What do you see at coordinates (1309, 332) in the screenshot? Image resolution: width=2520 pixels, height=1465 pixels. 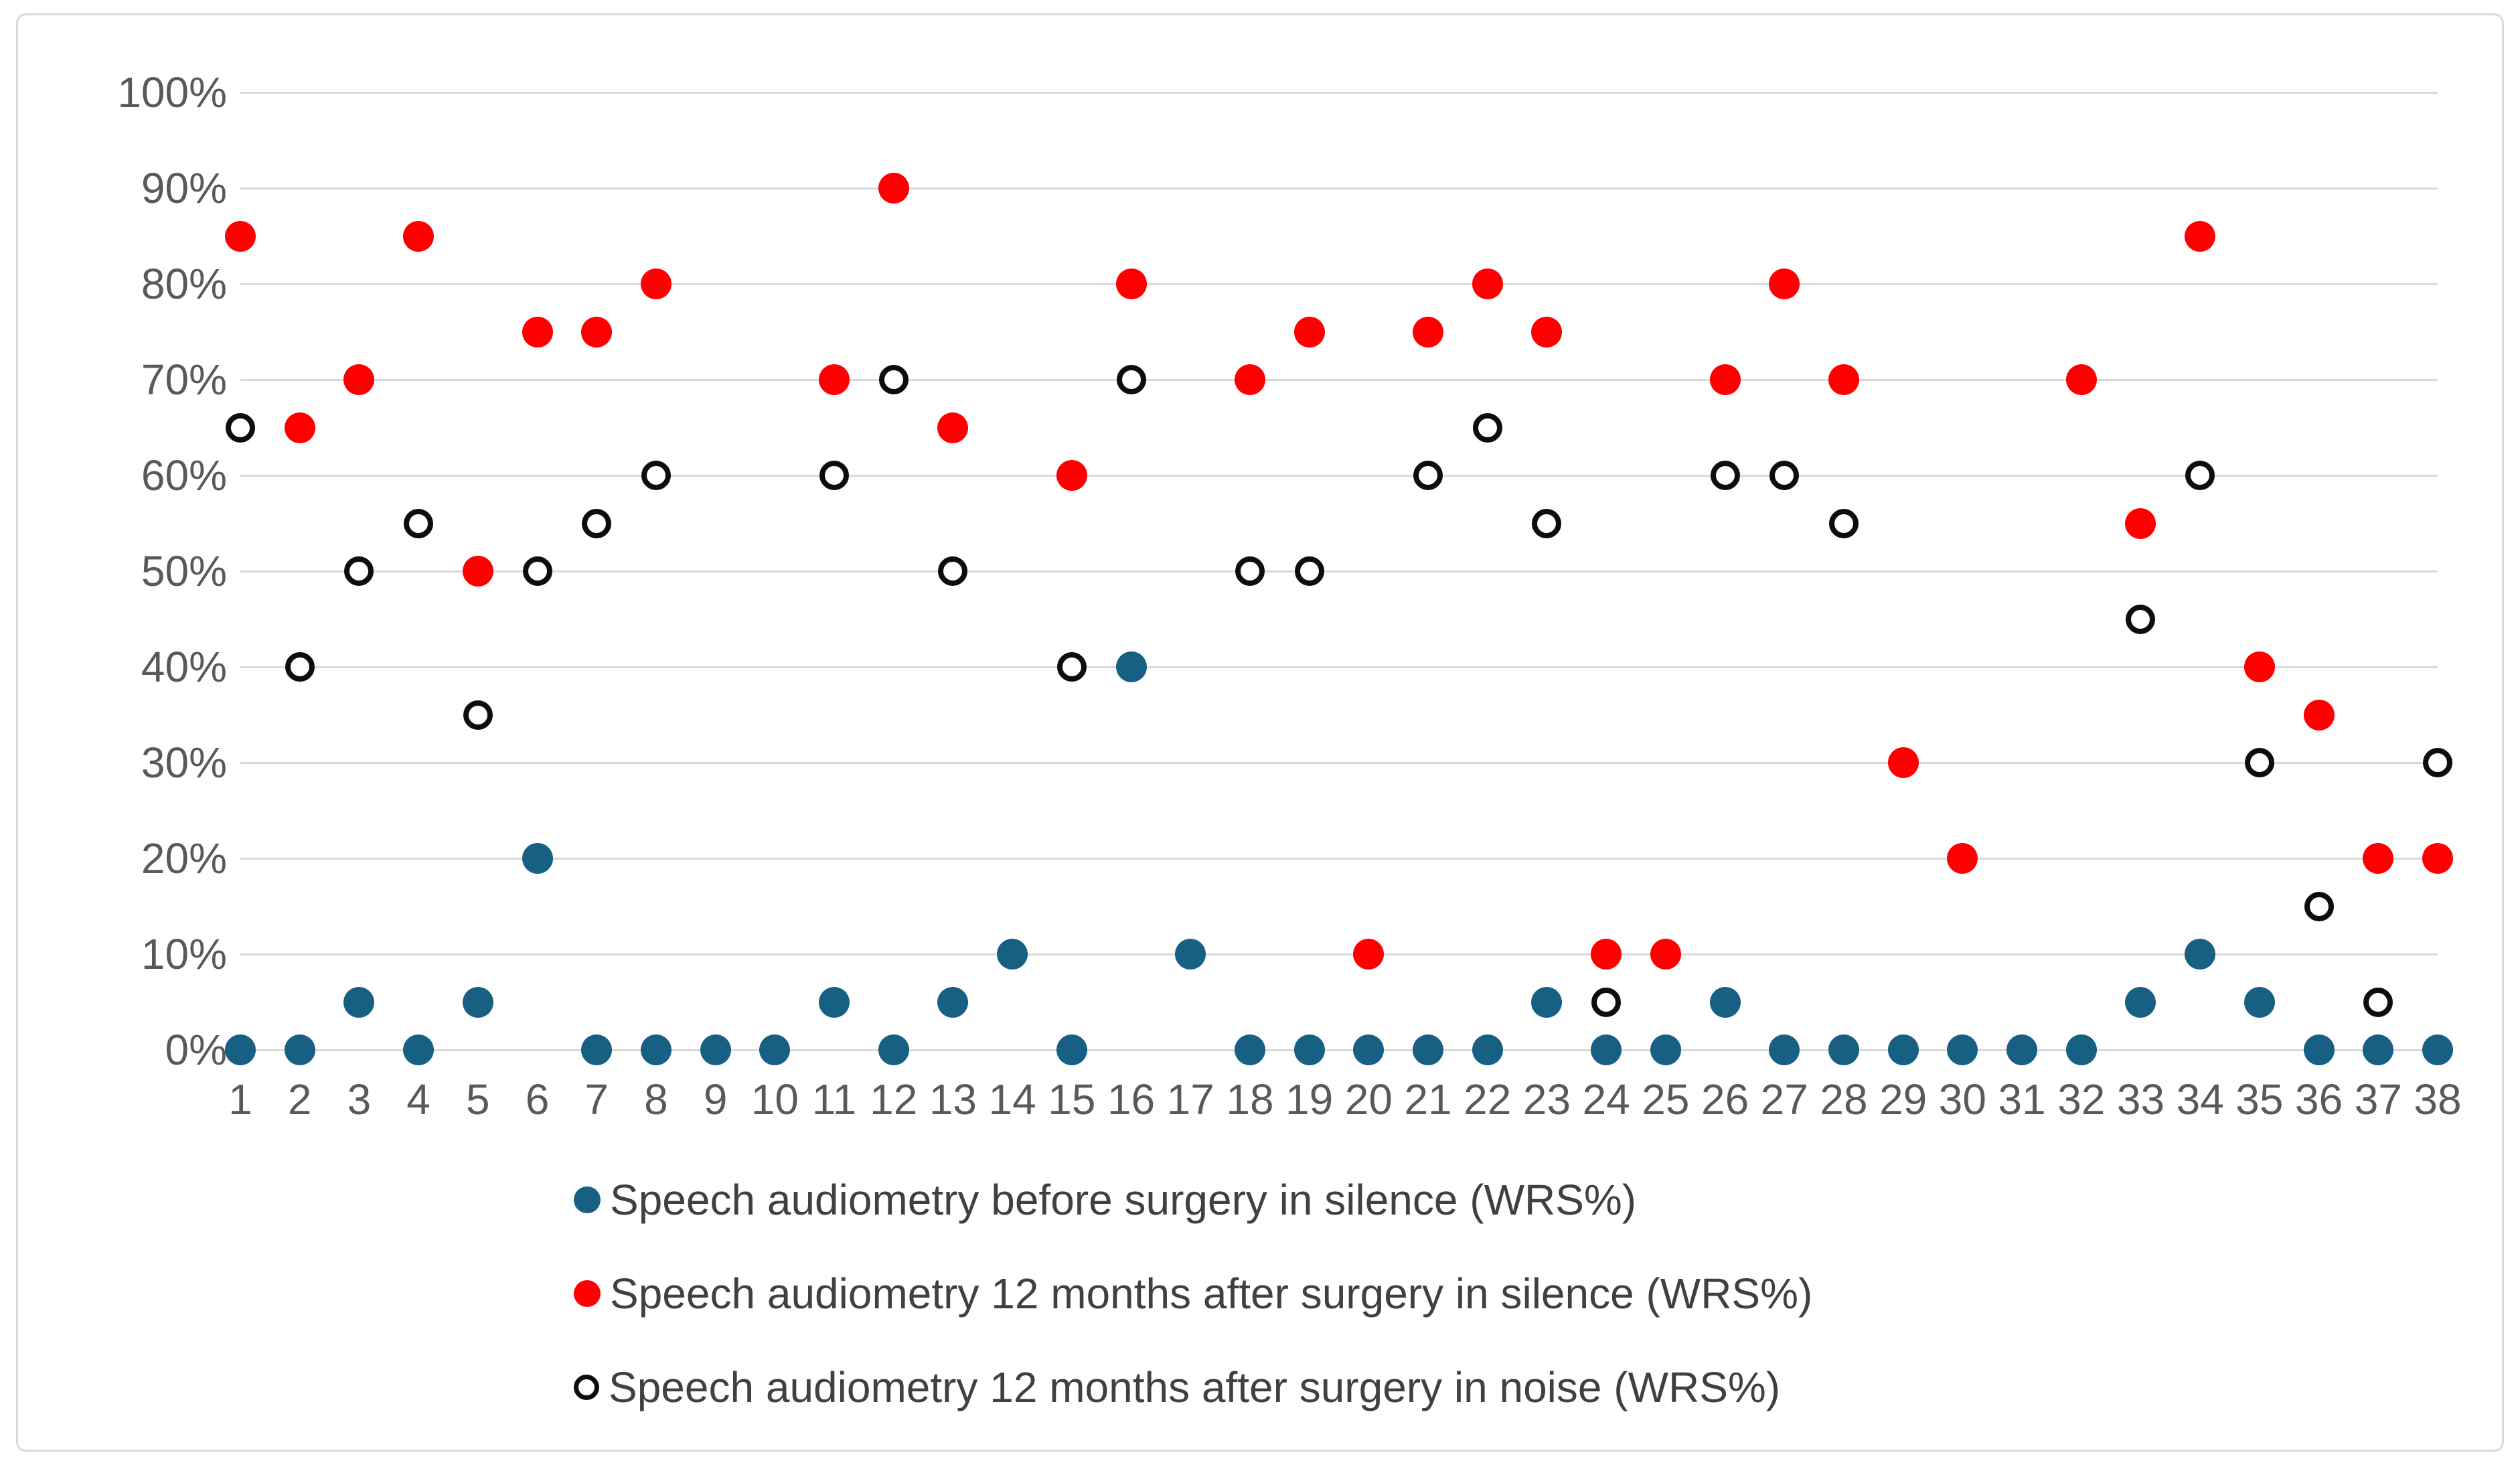 I see `data-point-series2-x19` at bounding box center [1309, 332].